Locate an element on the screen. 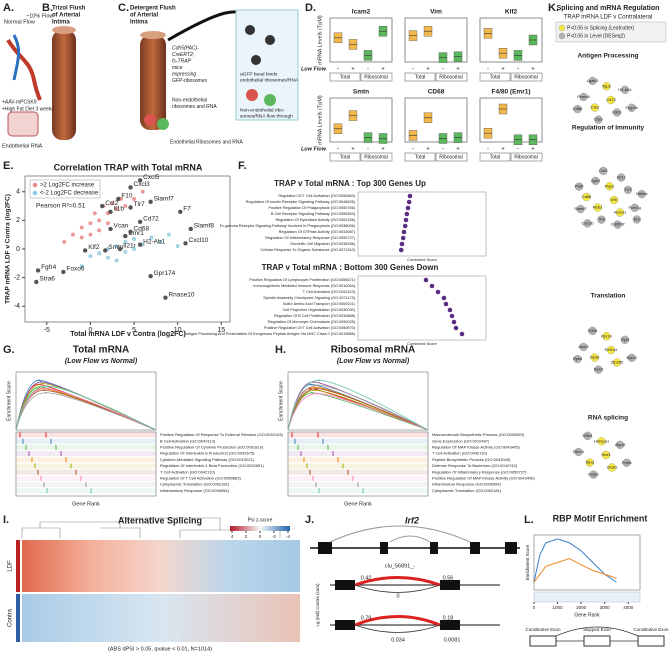 Image resolution: width=669 pixels, height=655 pixels. term-label: T Cell Activation (GO:0042110) is located at coordinates (460, 453).